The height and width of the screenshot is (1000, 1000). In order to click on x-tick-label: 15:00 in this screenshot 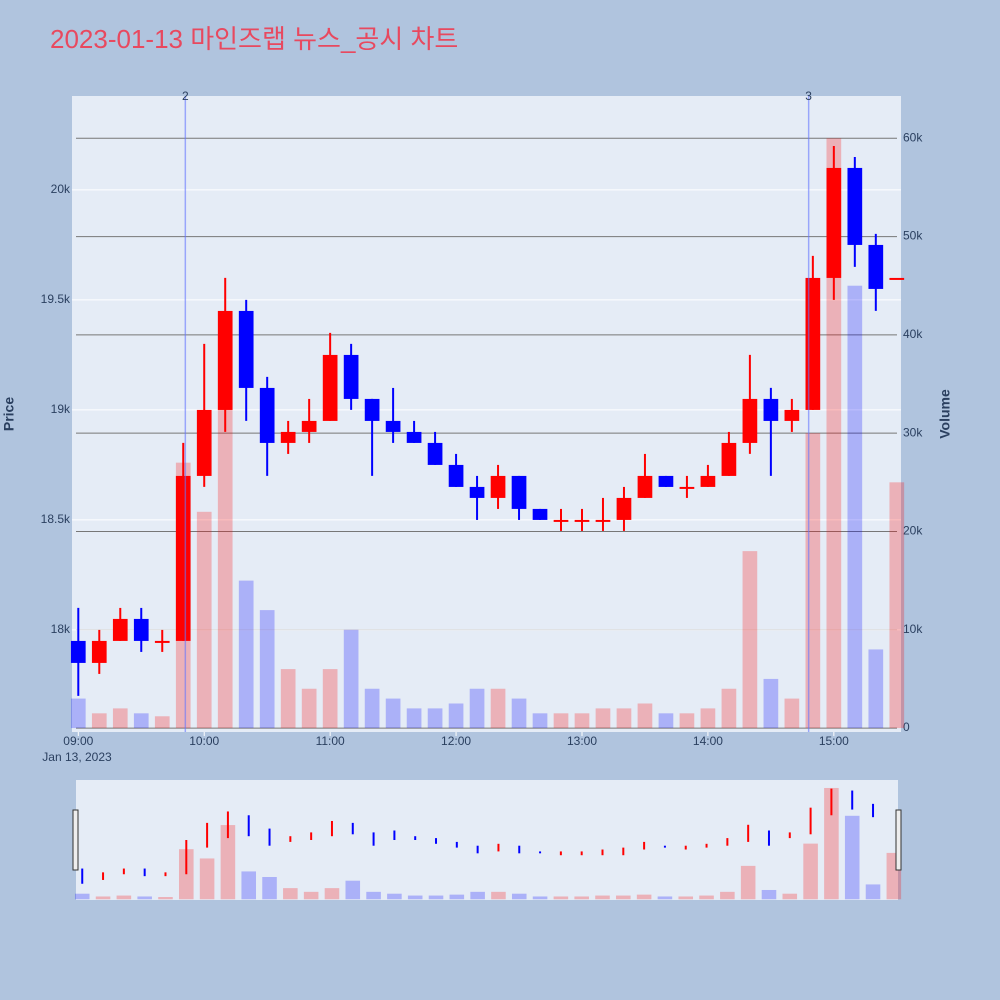, I will do `click(834, 741)`.